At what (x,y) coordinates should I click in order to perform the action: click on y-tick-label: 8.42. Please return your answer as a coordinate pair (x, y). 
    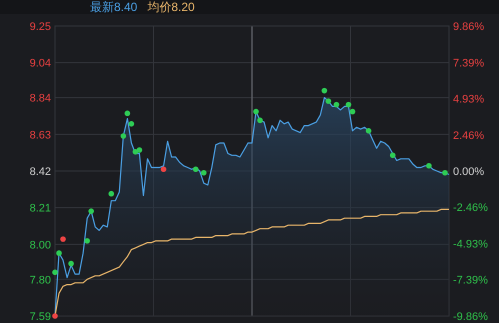
    Looking at the image, I should click on (40, 172).